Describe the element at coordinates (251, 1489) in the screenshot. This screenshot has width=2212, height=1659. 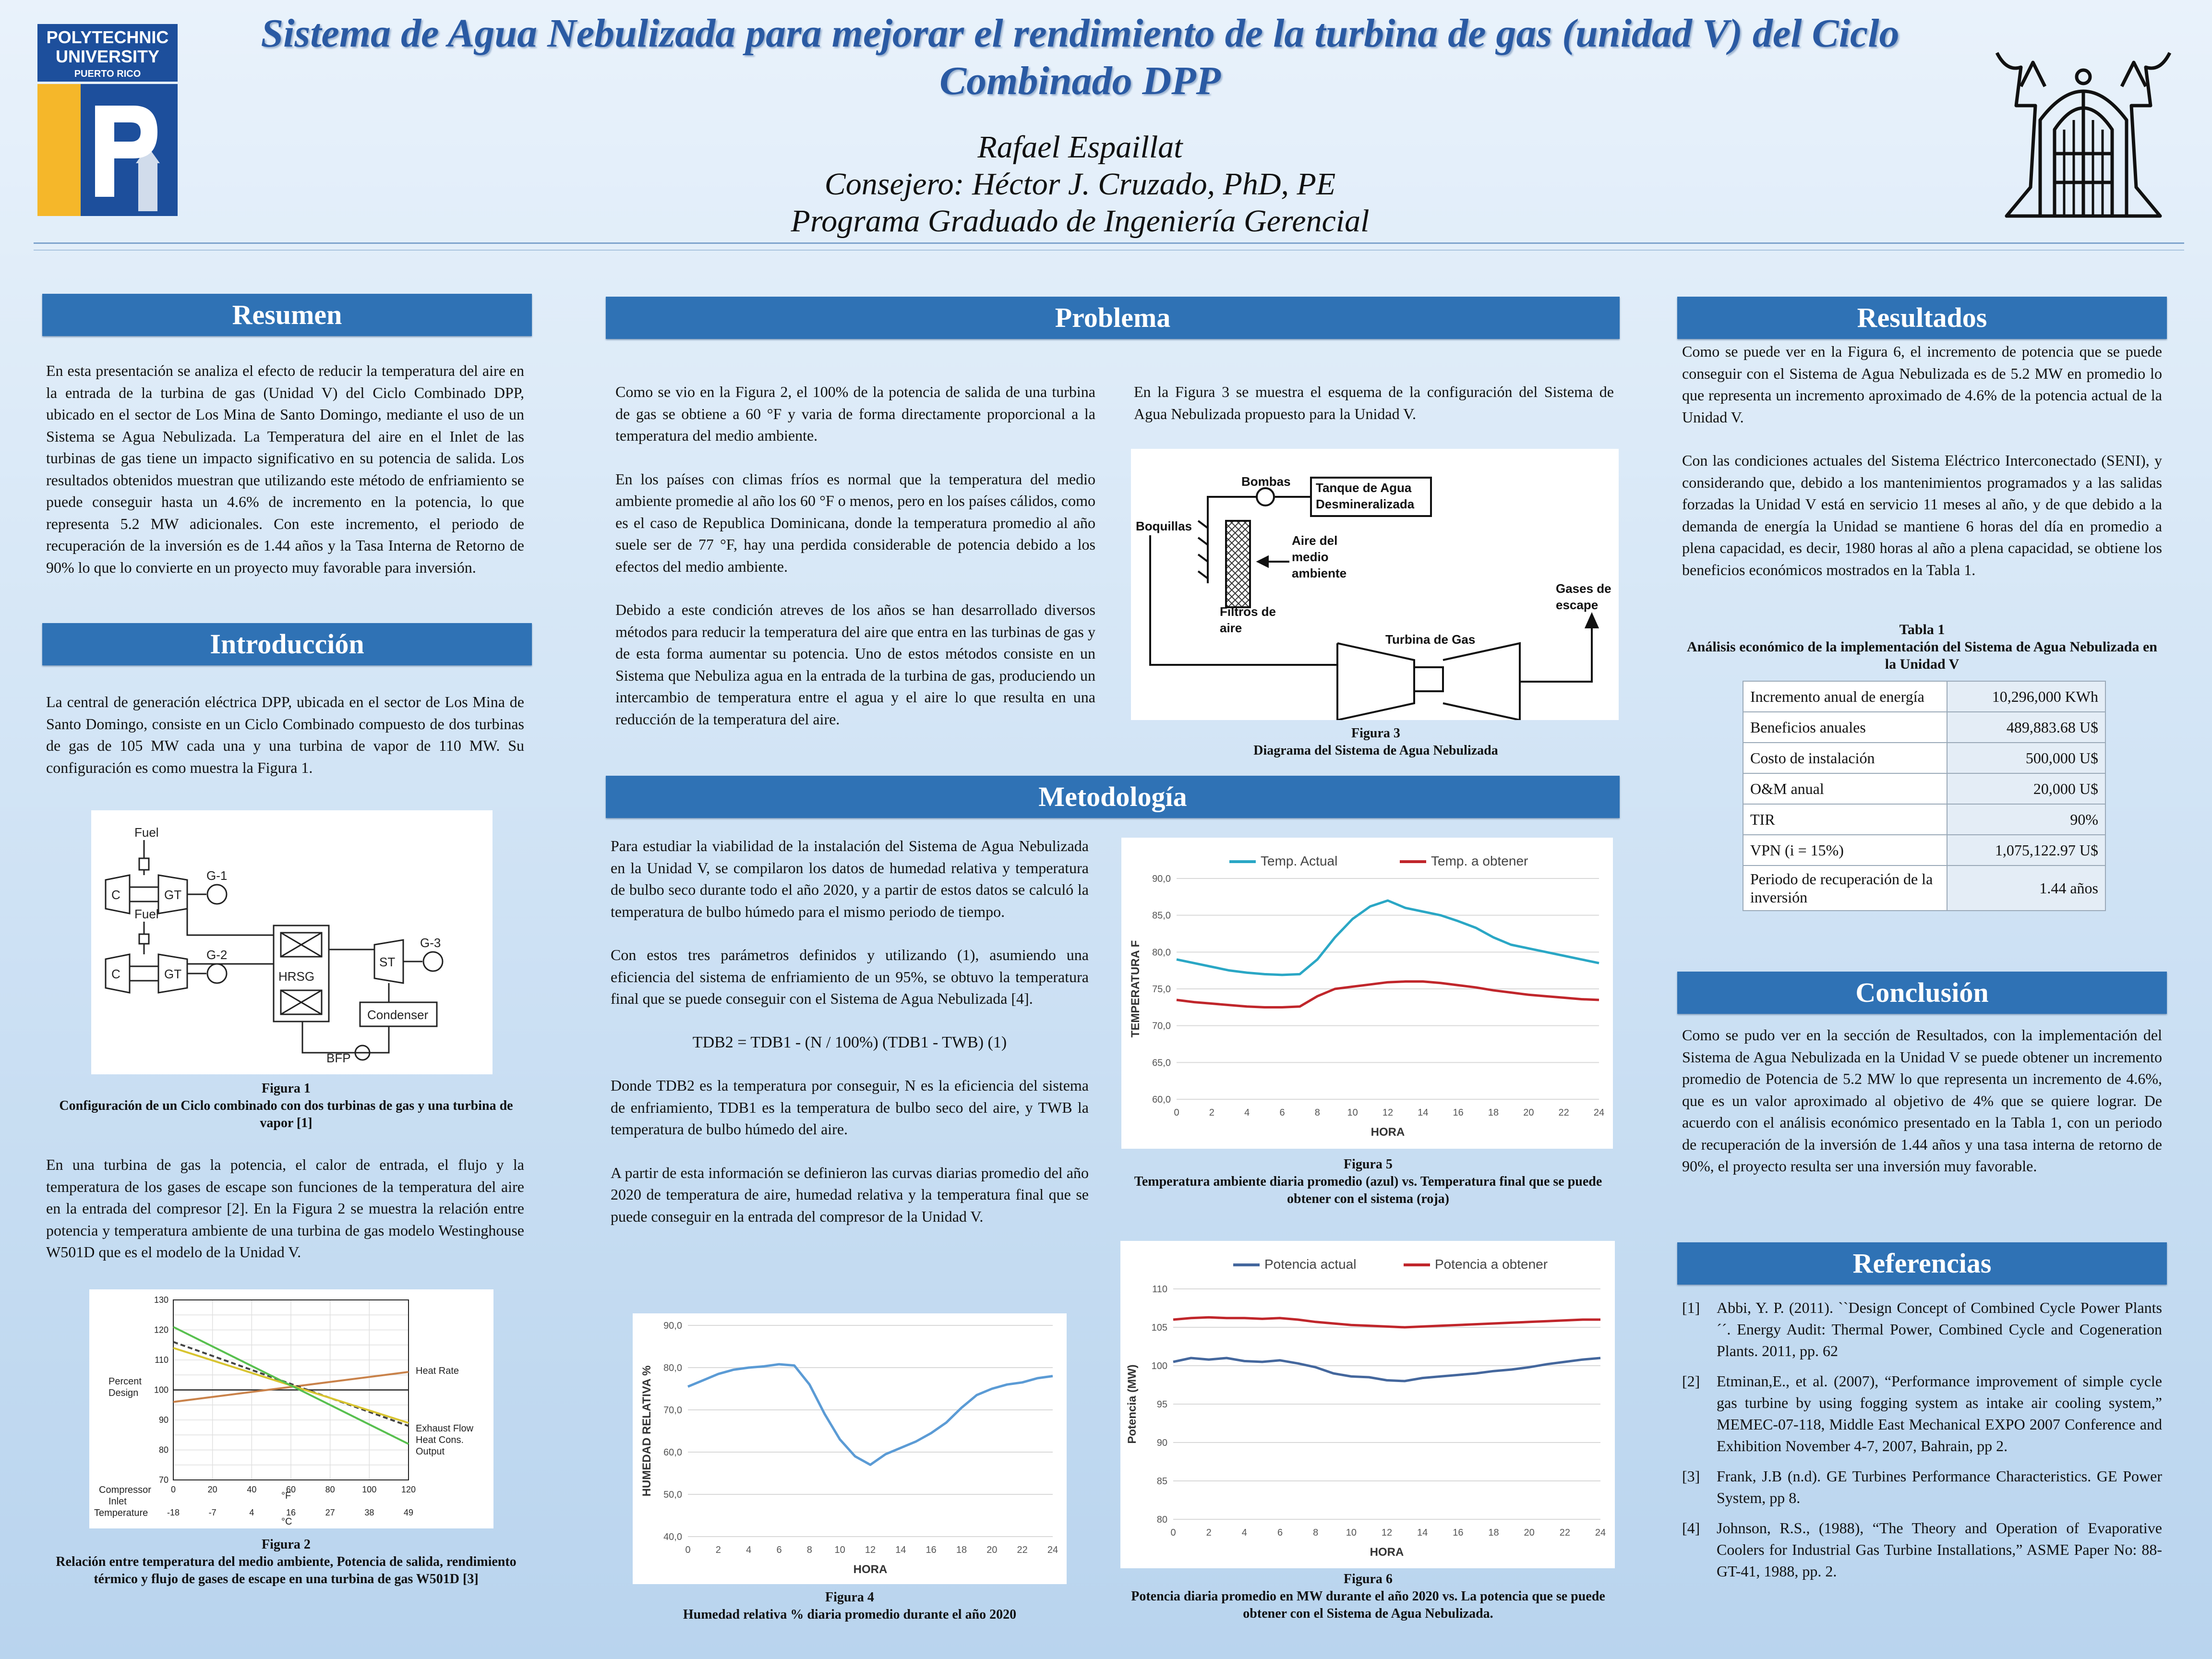
I see `x-tick-label: 40` at that location.